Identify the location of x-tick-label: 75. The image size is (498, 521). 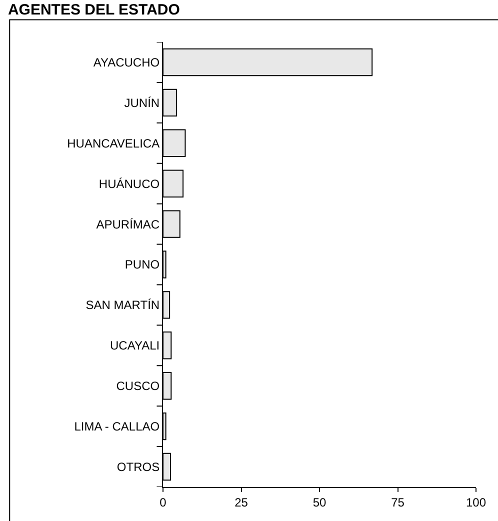
(398, 502).